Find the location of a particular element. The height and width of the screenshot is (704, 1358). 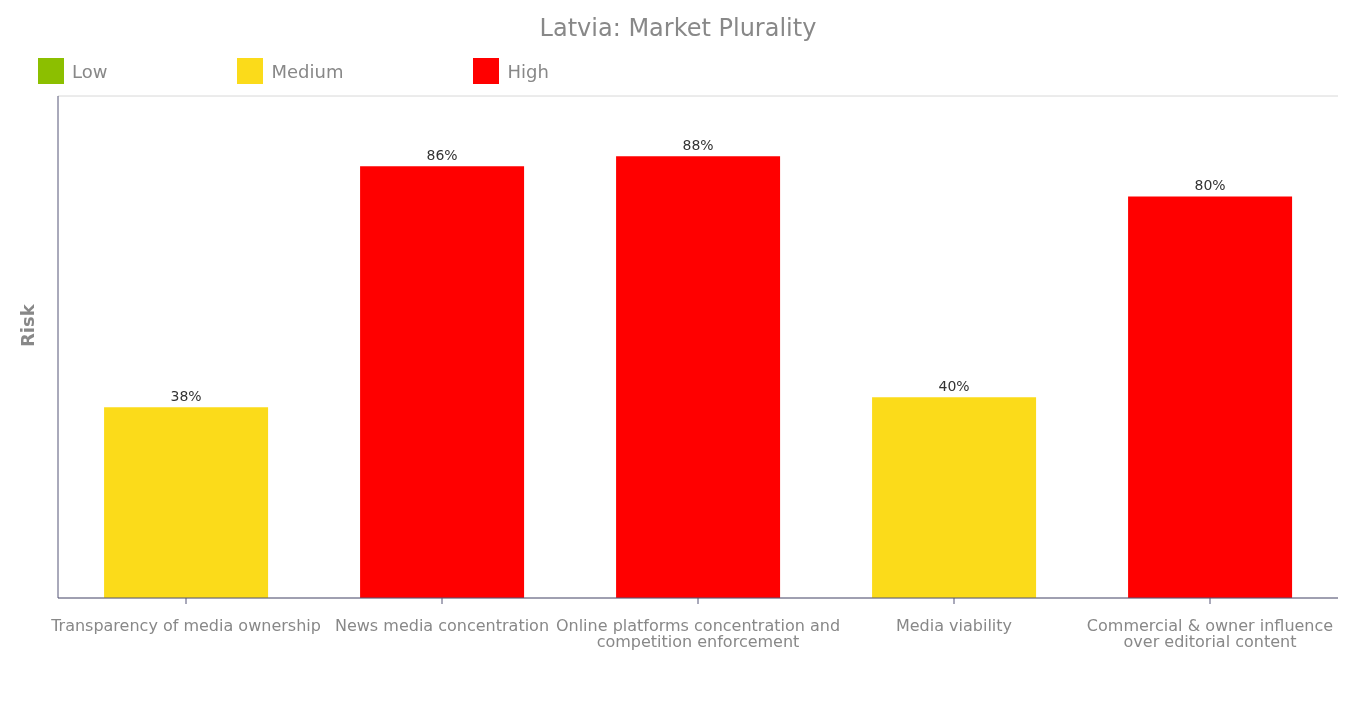

x-tick-label: News media concentration is located at coordinates (442, 626).